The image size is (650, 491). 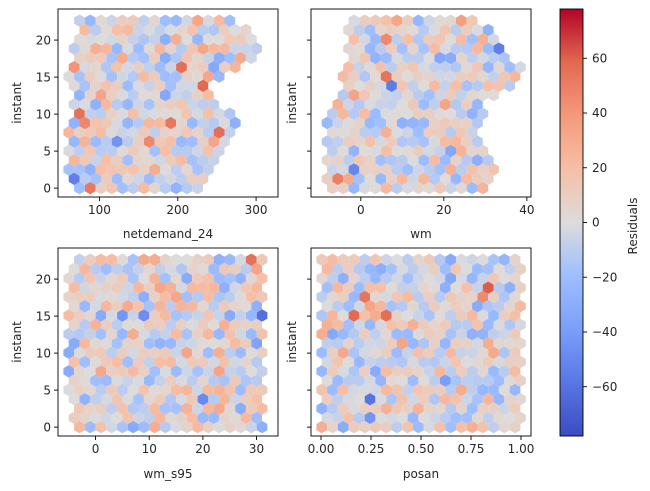 I want to click on tick-group: 0.00 0.25 0.50 0.75 1.00, so click(x=420, y=367).